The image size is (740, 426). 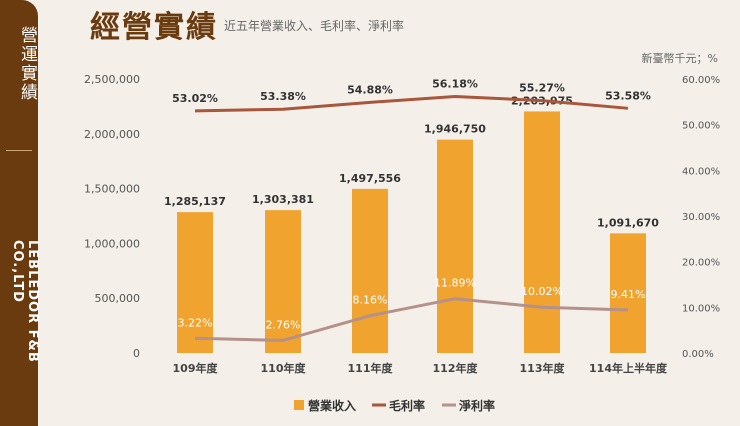 I want to click on right-tick-label: 50.00%, so click(x=701, y=126).